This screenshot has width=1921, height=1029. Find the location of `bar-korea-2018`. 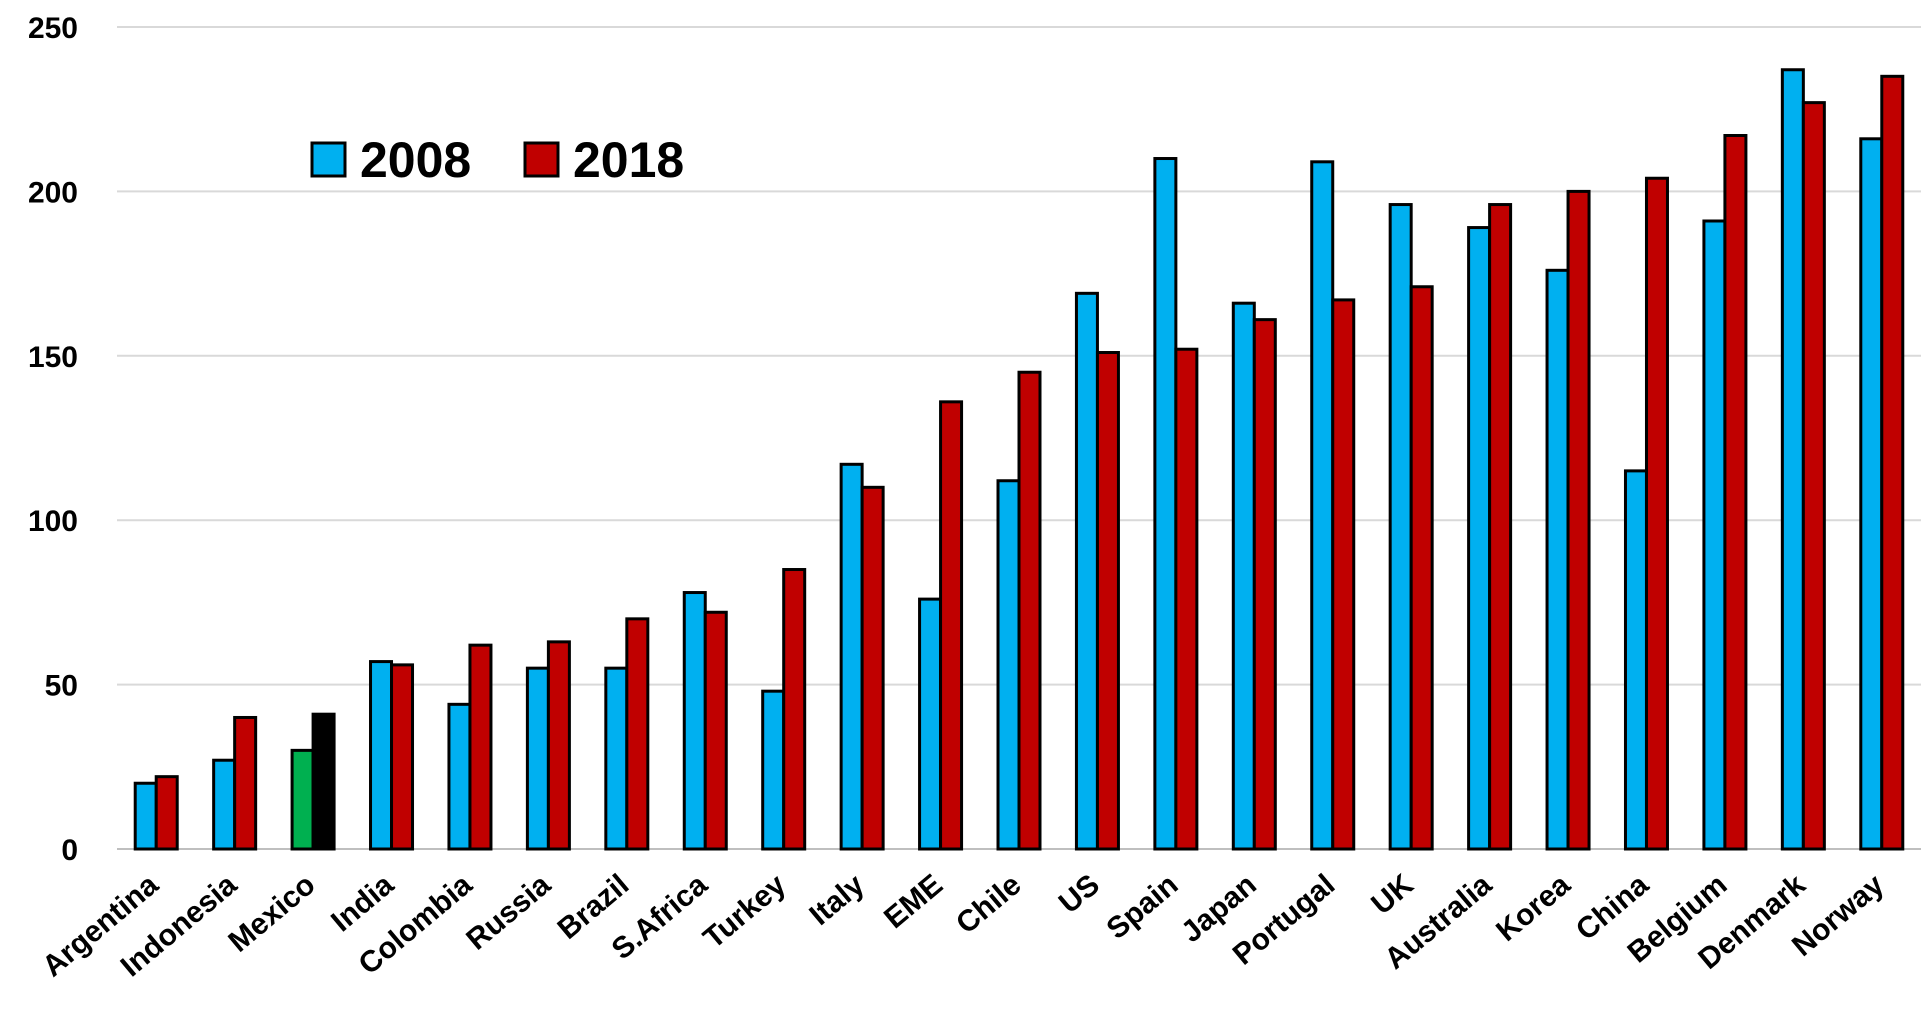

bar-korea-2018 is located at coordinates (1578, 520).